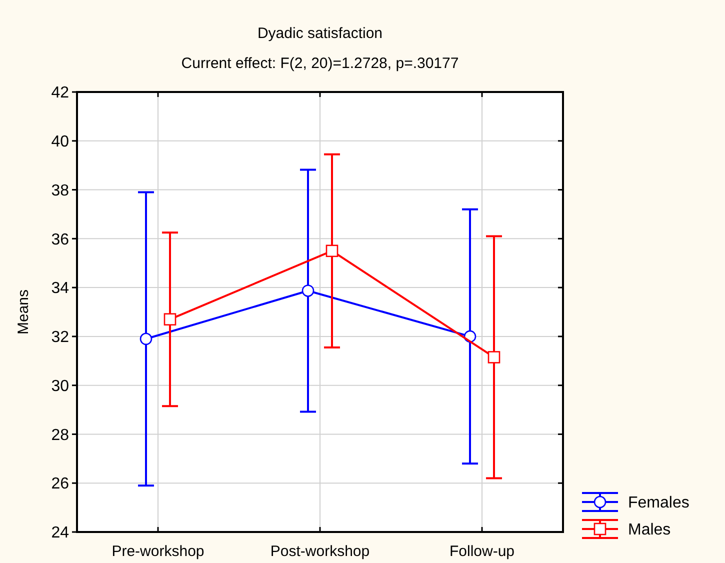  I want to click on chart-subtitle: Current effect: F(2, 20)=1.2728, p=.30177, so click(320, 63).